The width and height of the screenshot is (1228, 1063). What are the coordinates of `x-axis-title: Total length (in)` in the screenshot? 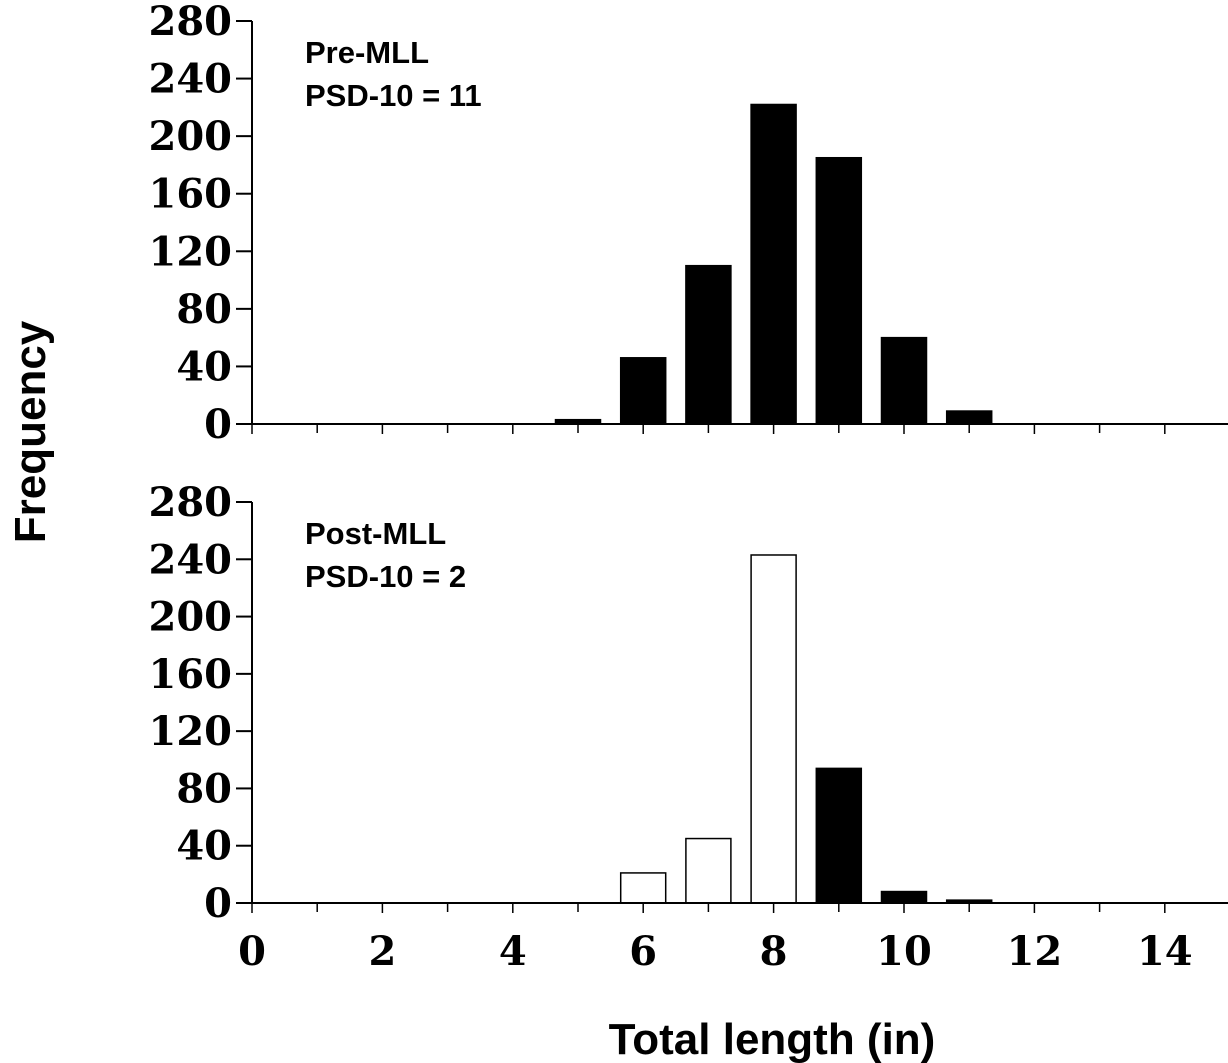 It's located at (772, 1039).